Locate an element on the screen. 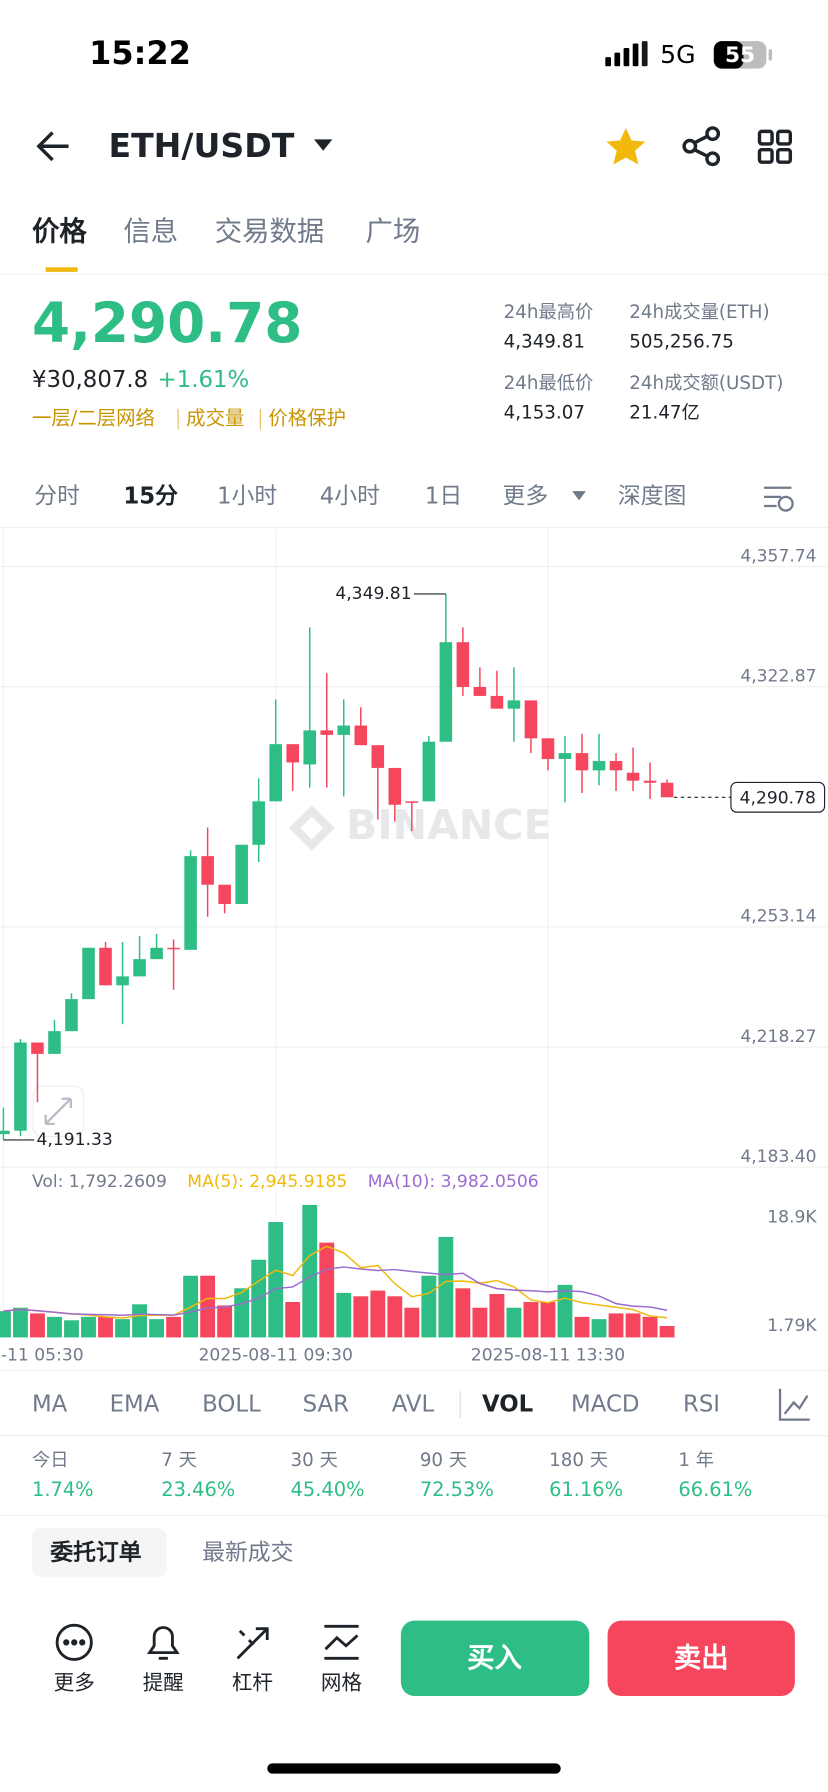  buy-button is located at coordinates (495, 1658).